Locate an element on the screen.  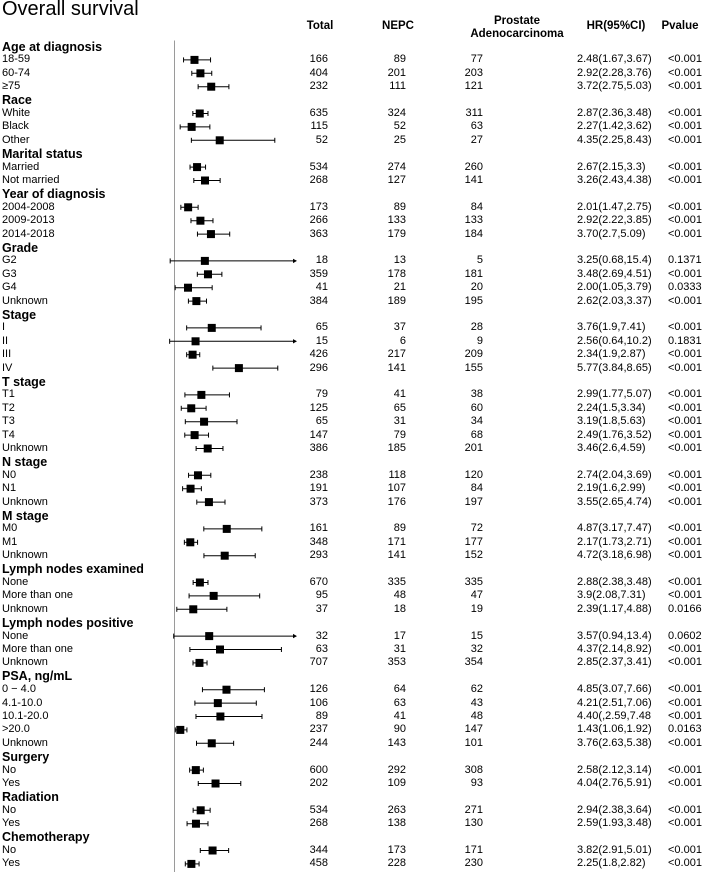
cell-hr: 3.57(0.94,13.4) is located at coordinates (614, 635).